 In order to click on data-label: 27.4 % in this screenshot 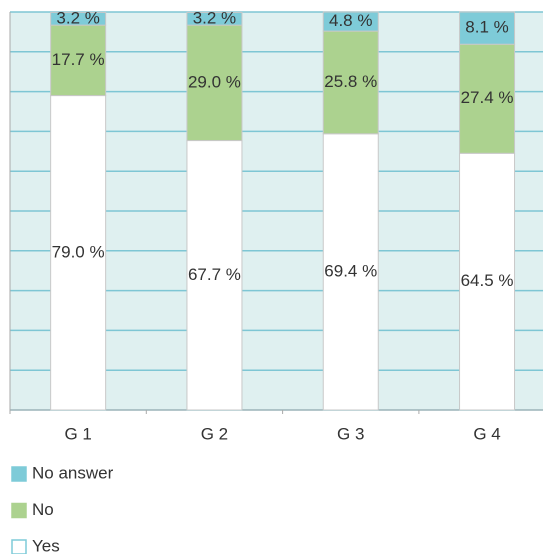, I will do `click(487, 97)`.